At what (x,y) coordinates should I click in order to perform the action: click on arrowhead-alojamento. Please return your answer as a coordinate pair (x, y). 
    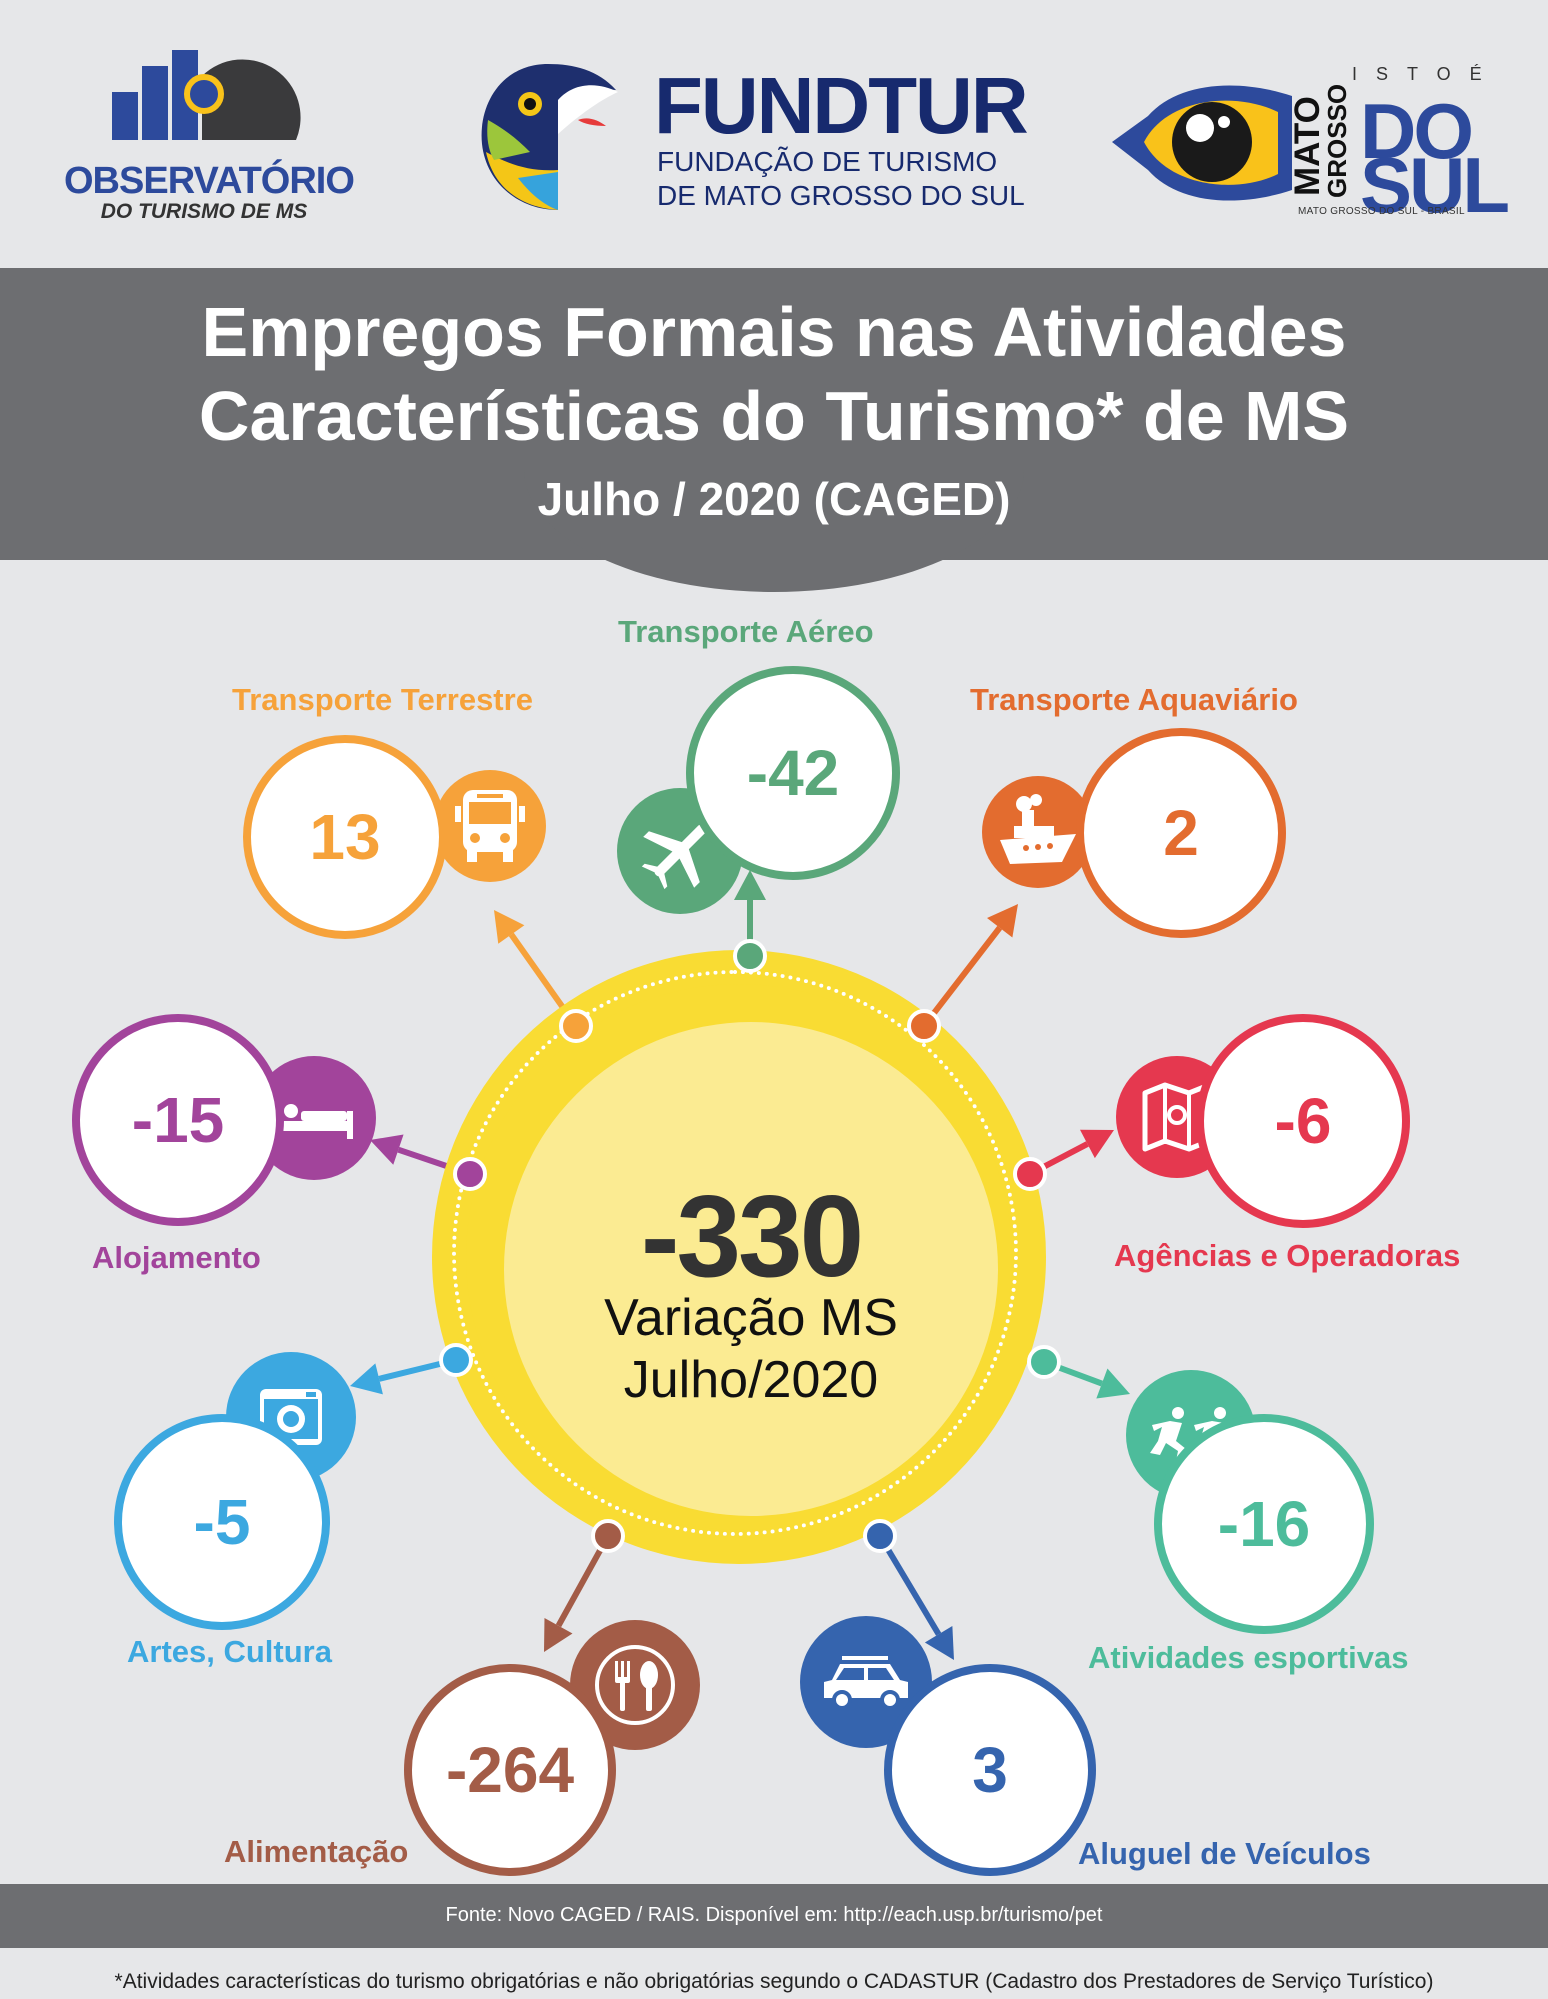
    Looking at the image, I should click on (387, 1149).